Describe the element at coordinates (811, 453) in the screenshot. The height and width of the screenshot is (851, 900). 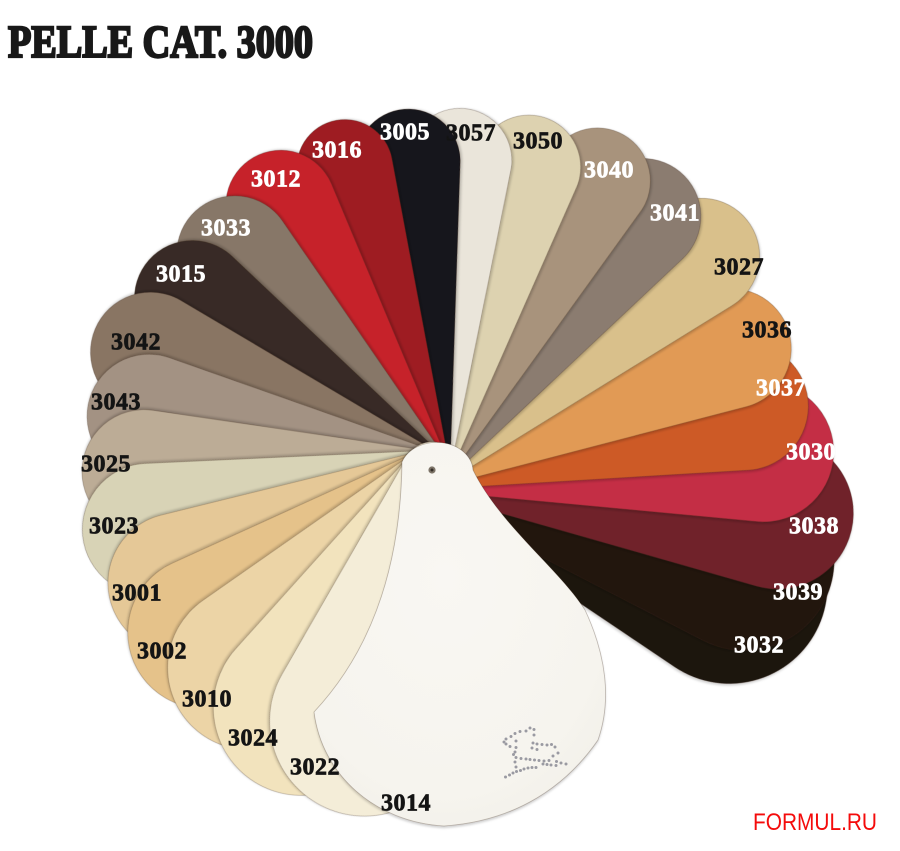
I see `svg-text: 3030` at that location.